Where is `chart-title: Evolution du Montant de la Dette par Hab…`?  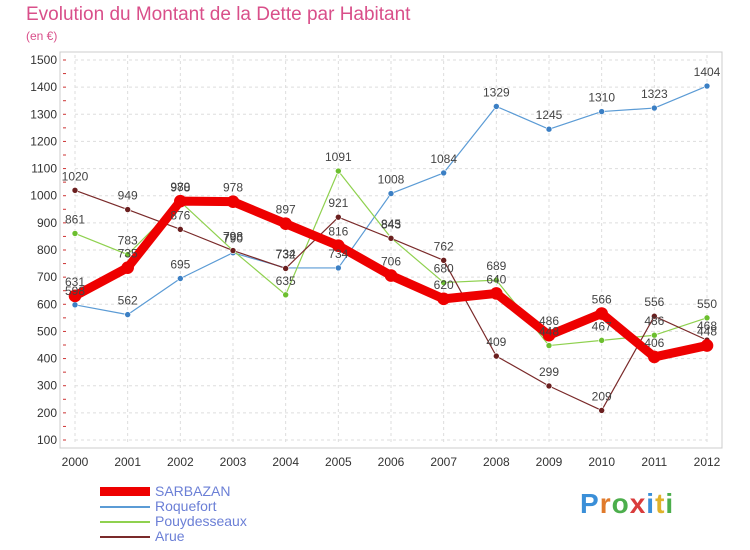 chart-title: Evolution du Montant de la Dette par Hab… is located at coordinates (218, 14).